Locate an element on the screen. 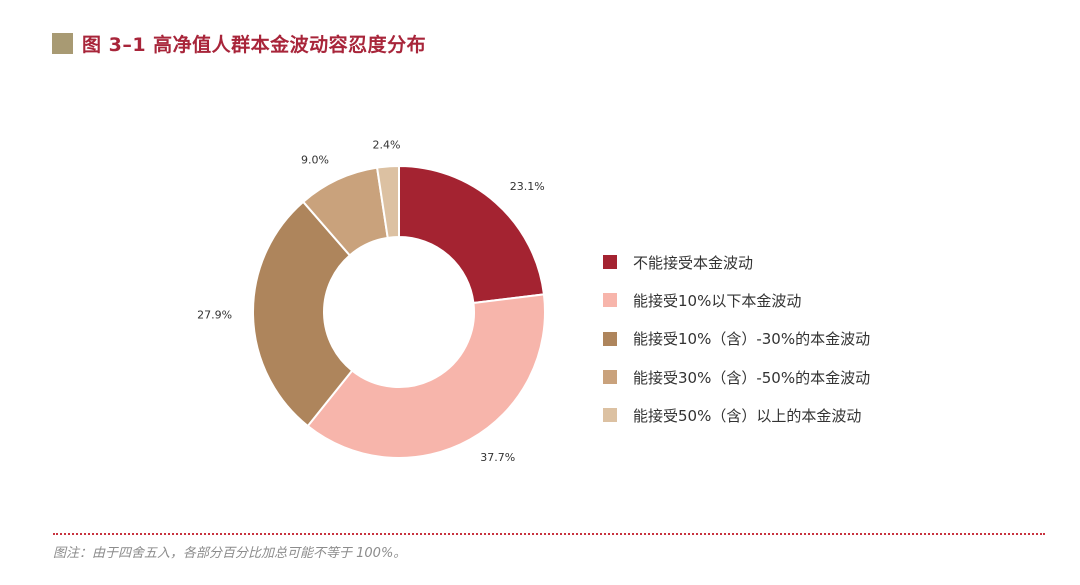 This screenshot has height=585, width=1080. donut-slices is located at coordinates (399, 311).